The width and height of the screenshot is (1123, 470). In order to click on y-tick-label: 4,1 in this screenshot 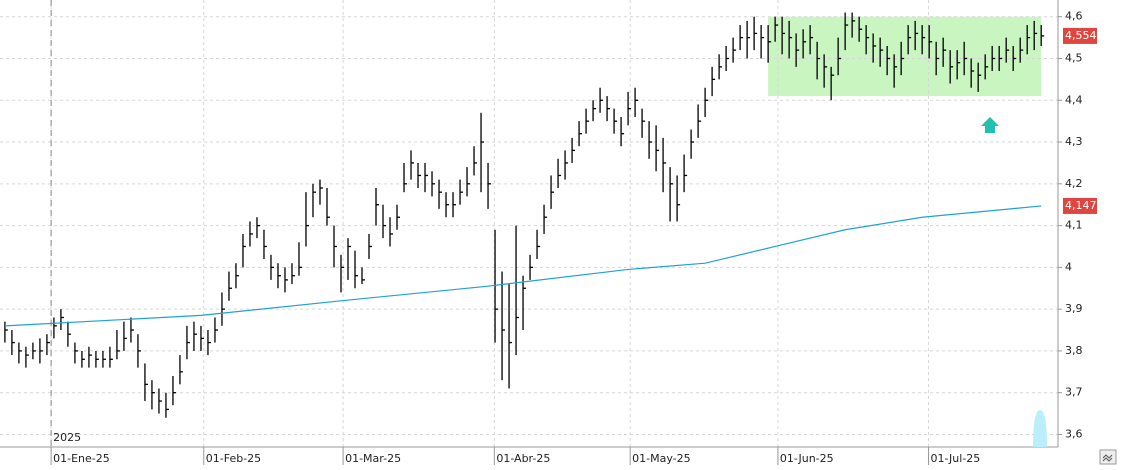, I will do `click(1074, 225)`.